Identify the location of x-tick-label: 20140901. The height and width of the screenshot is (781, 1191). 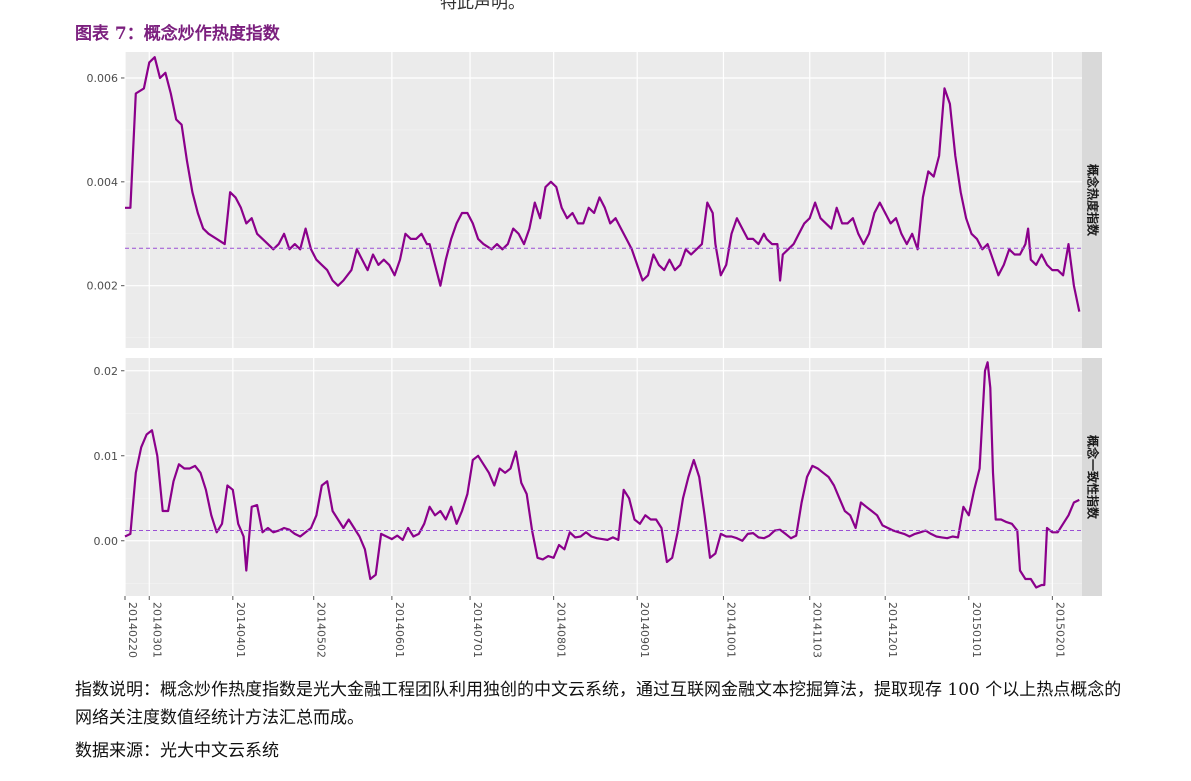
(644, 630).